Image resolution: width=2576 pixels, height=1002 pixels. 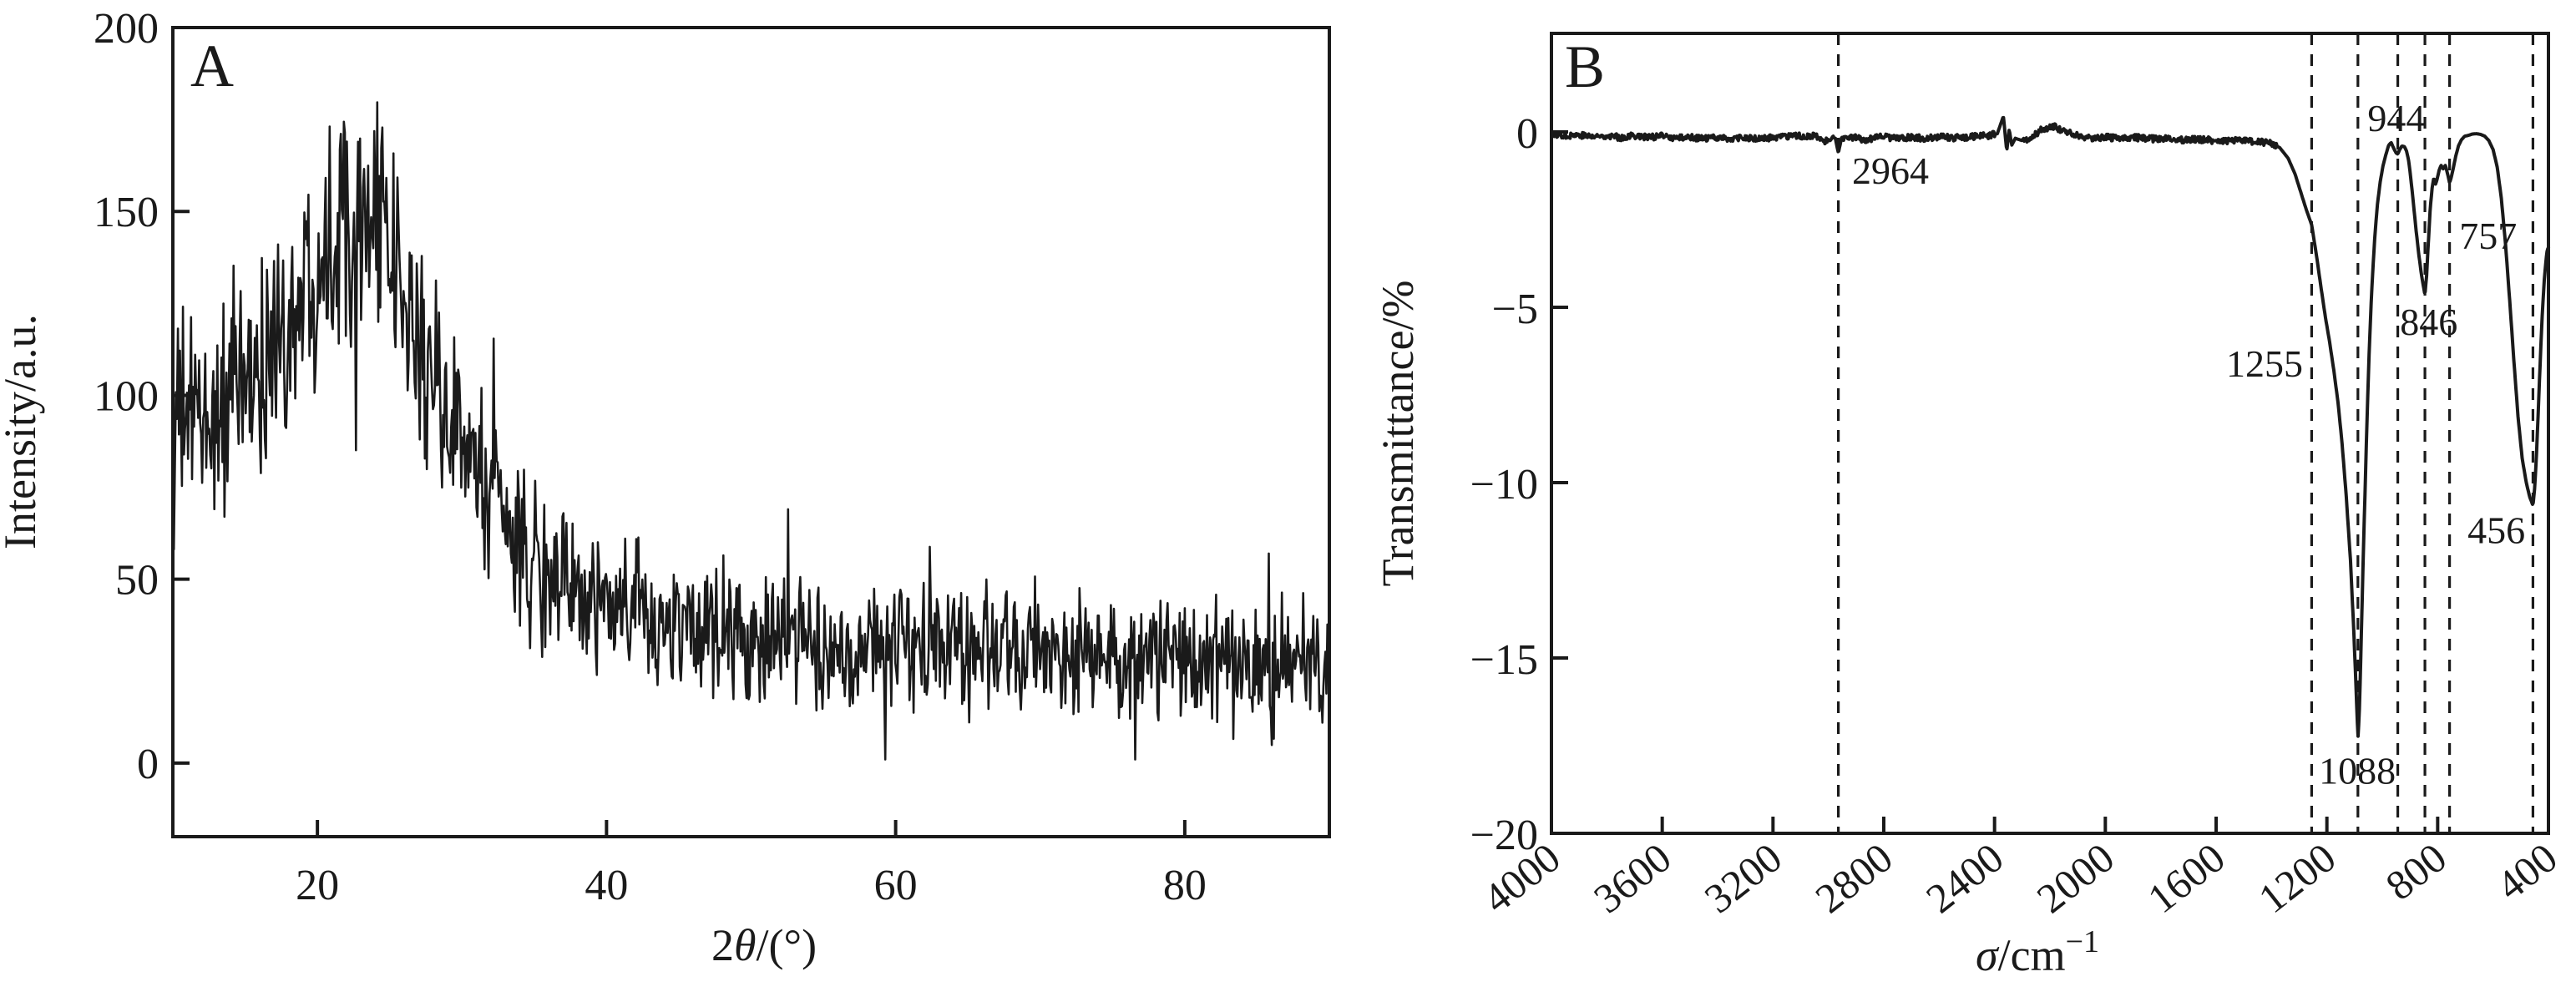 I want to click on panel-a-y-tick-label: 0, so click(x=148, y=764).